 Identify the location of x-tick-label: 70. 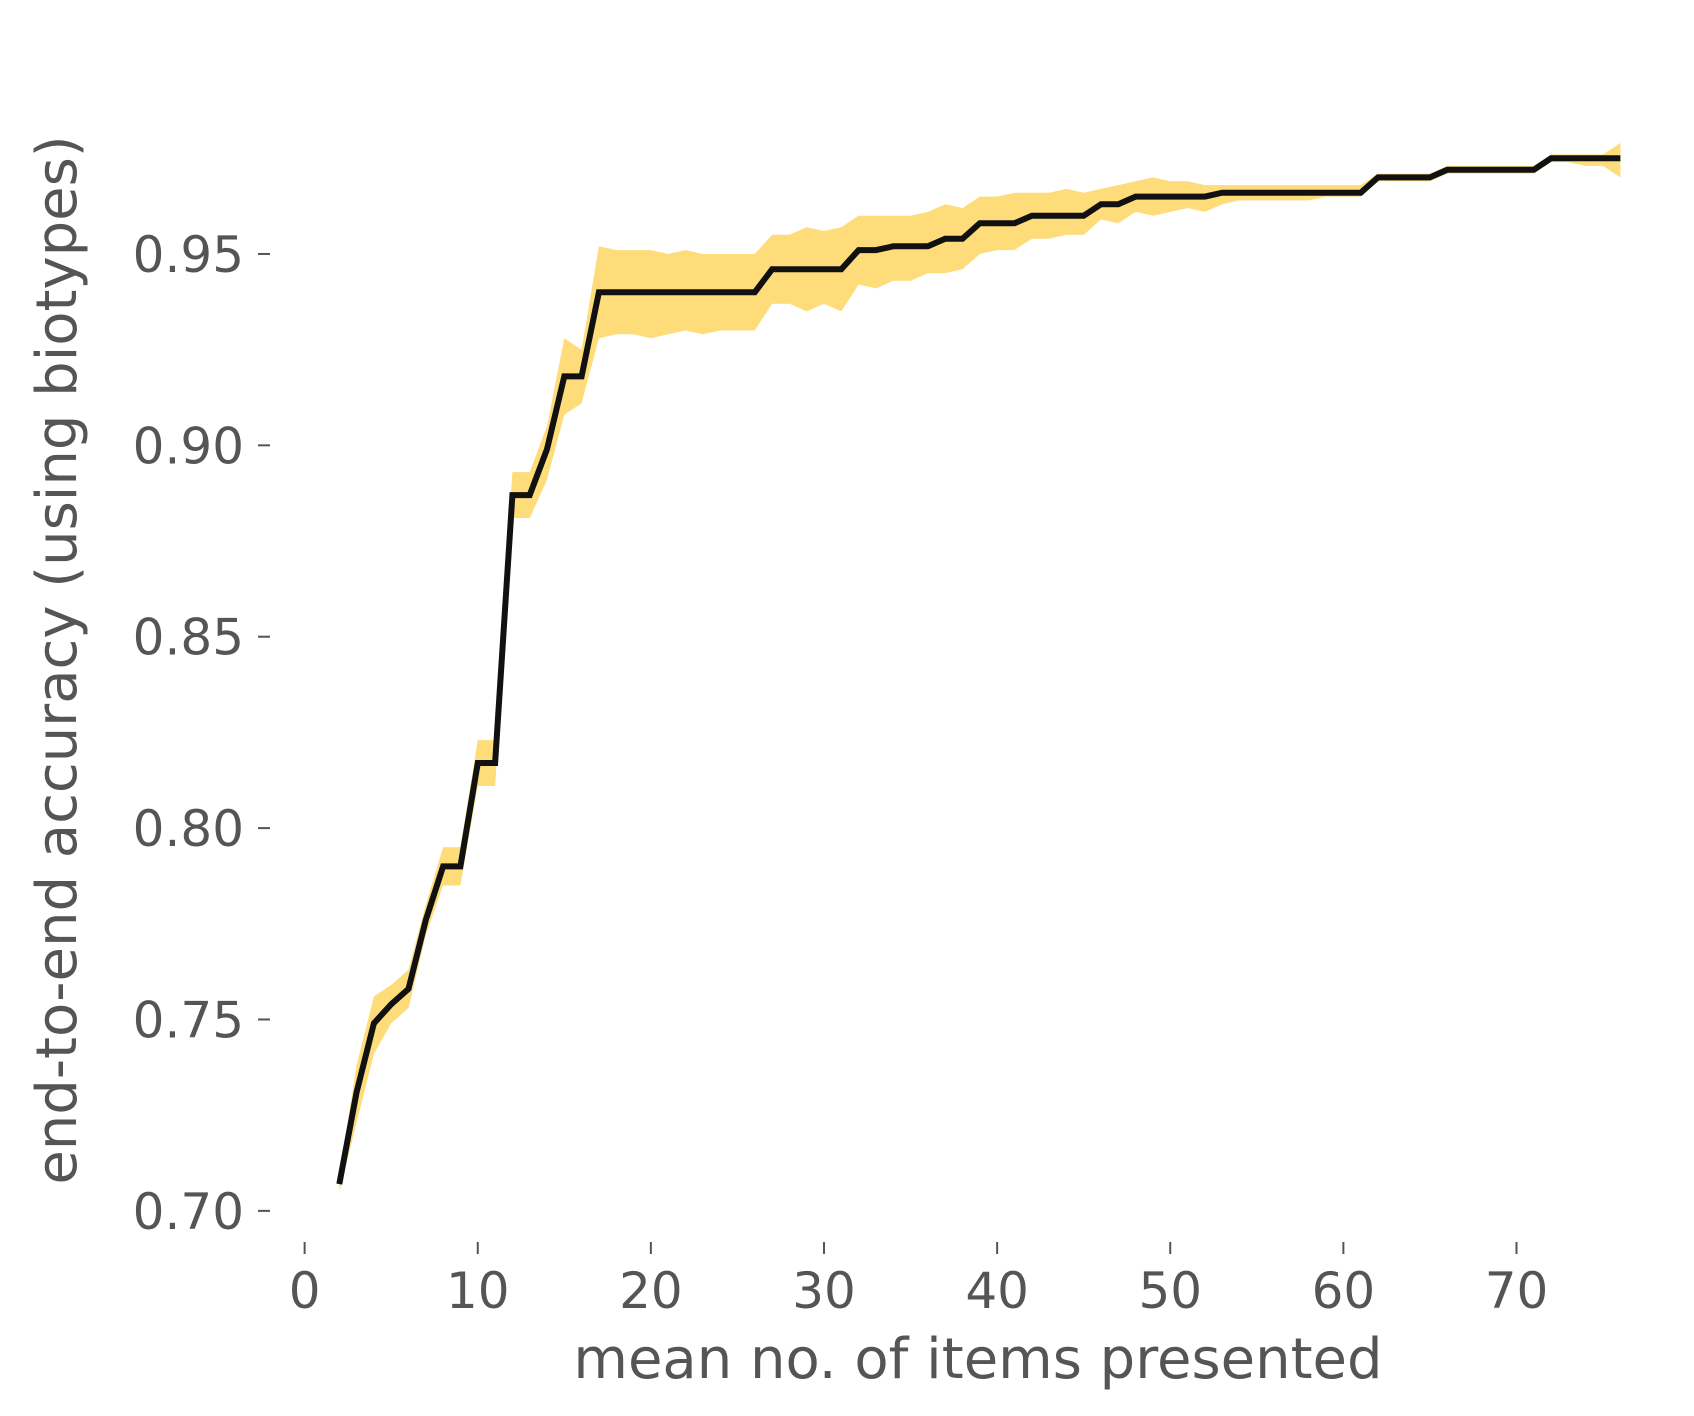
(1517, 1291).